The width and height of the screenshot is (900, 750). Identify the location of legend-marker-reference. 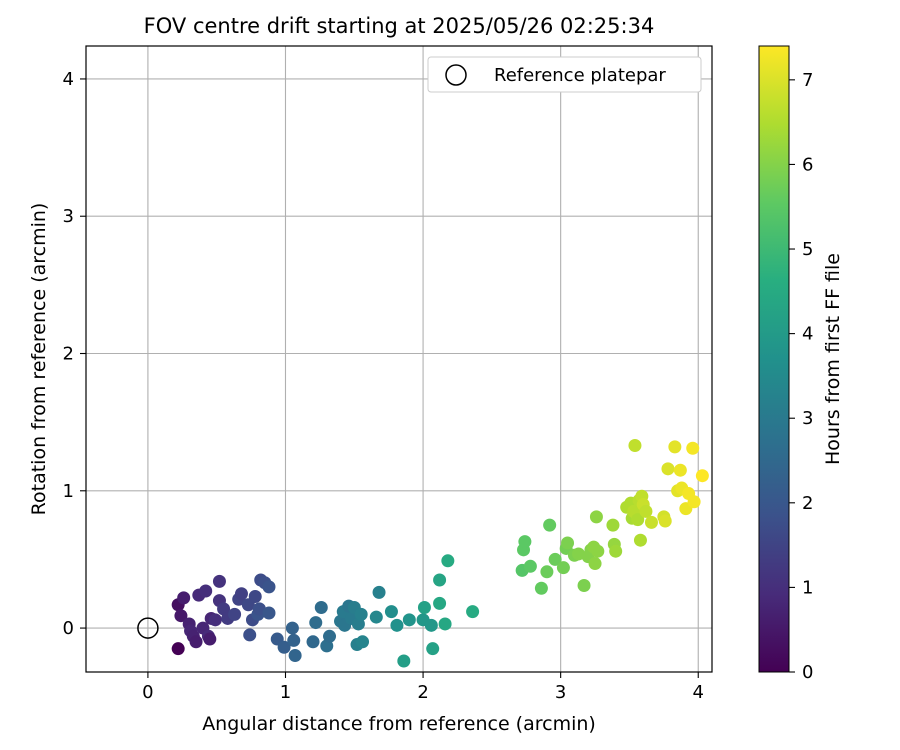
(456, 75).